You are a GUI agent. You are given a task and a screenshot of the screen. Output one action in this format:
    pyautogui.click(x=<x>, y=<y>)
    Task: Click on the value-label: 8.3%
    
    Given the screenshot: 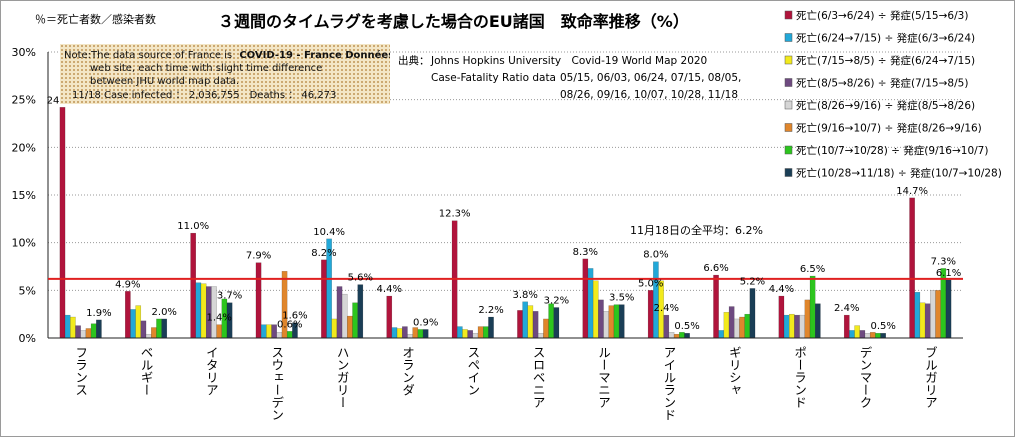 What is the action you would take?
    pyautogui.click(x=585, y=252)
    